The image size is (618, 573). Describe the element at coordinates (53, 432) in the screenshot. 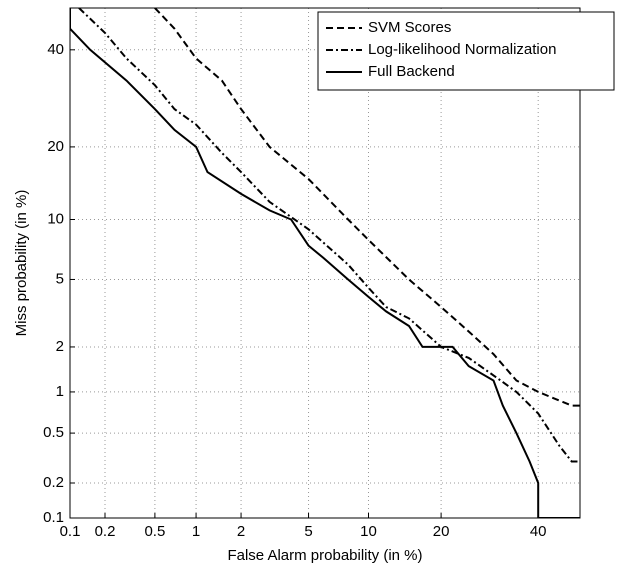

I see `y-tick-label: 0.5` at that location.